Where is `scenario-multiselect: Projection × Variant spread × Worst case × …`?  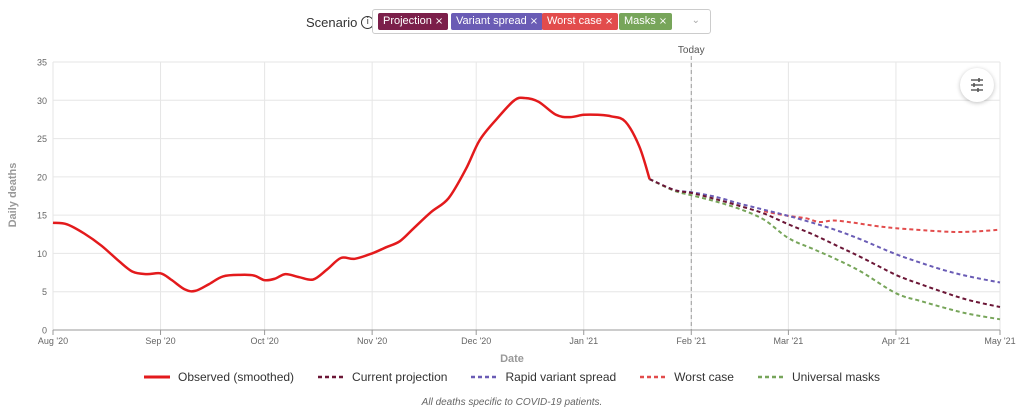 scenario-multiselect: Projection × Variant spread × Worst case × … is located at coordinates (541, 21).